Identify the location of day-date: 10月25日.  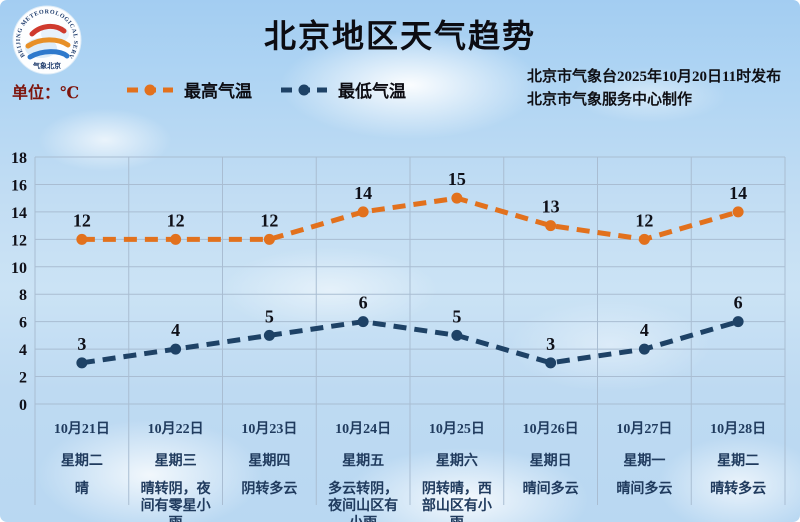
(456, 429).